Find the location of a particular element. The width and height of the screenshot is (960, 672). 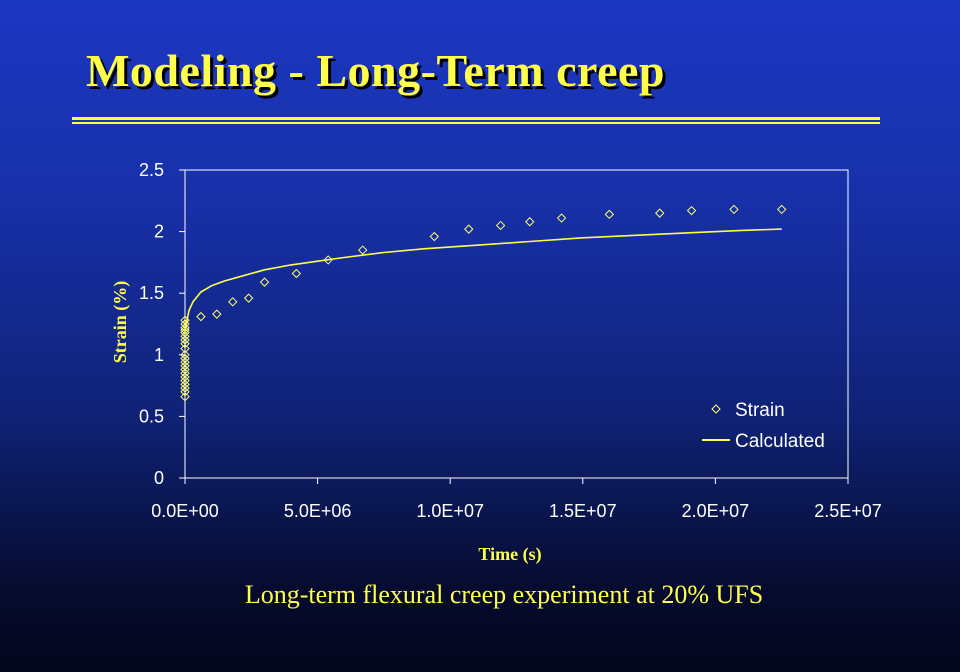

legend-calculated-label: Calculated is located at coordinates (780, 441).